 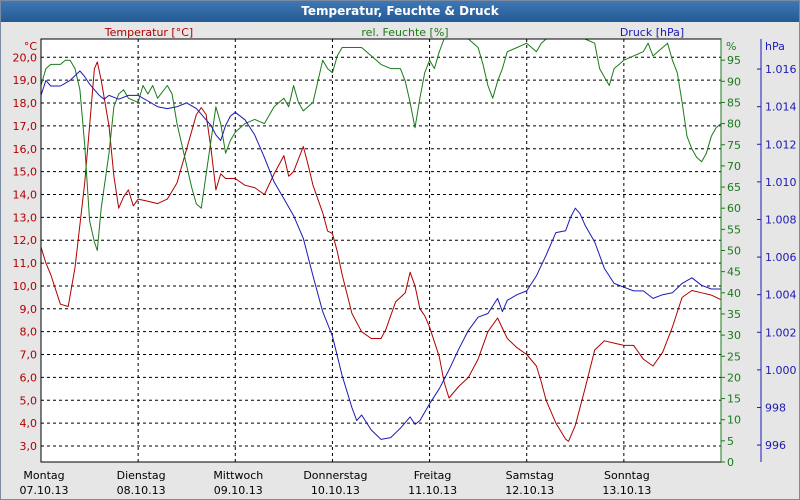 What do you see at coordinates (734, 293) in the screenshot?
I see `humidity-tick-label: 40` at bounding box center [734, 293].